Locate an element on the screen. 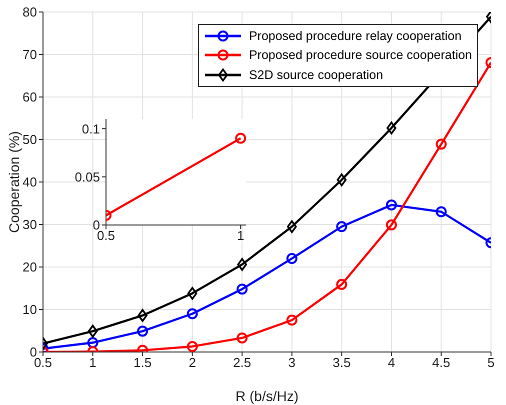 The width and height of the screenshot is (506, 405). x-tick-label: 3.5 is located at coordinates (341, 362).